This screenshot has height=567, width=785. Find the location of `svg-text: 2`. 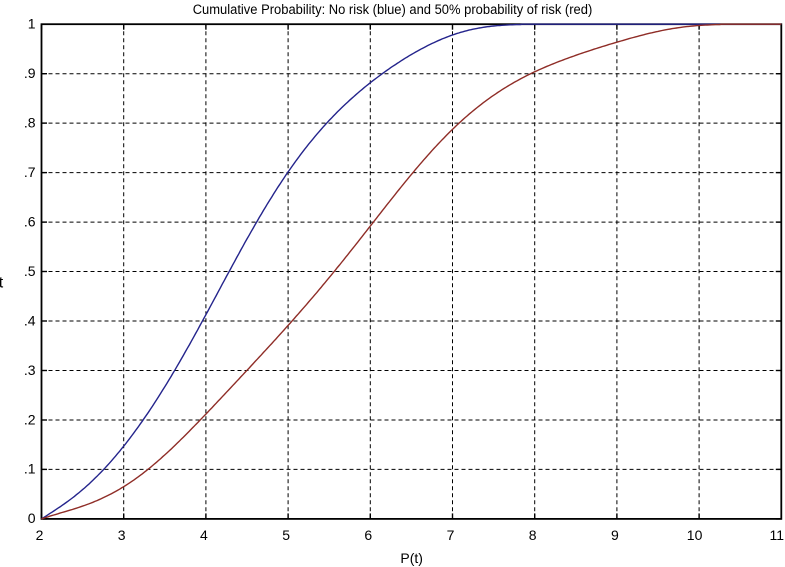

svg-text: 2 is located at coordinates (40, 535).